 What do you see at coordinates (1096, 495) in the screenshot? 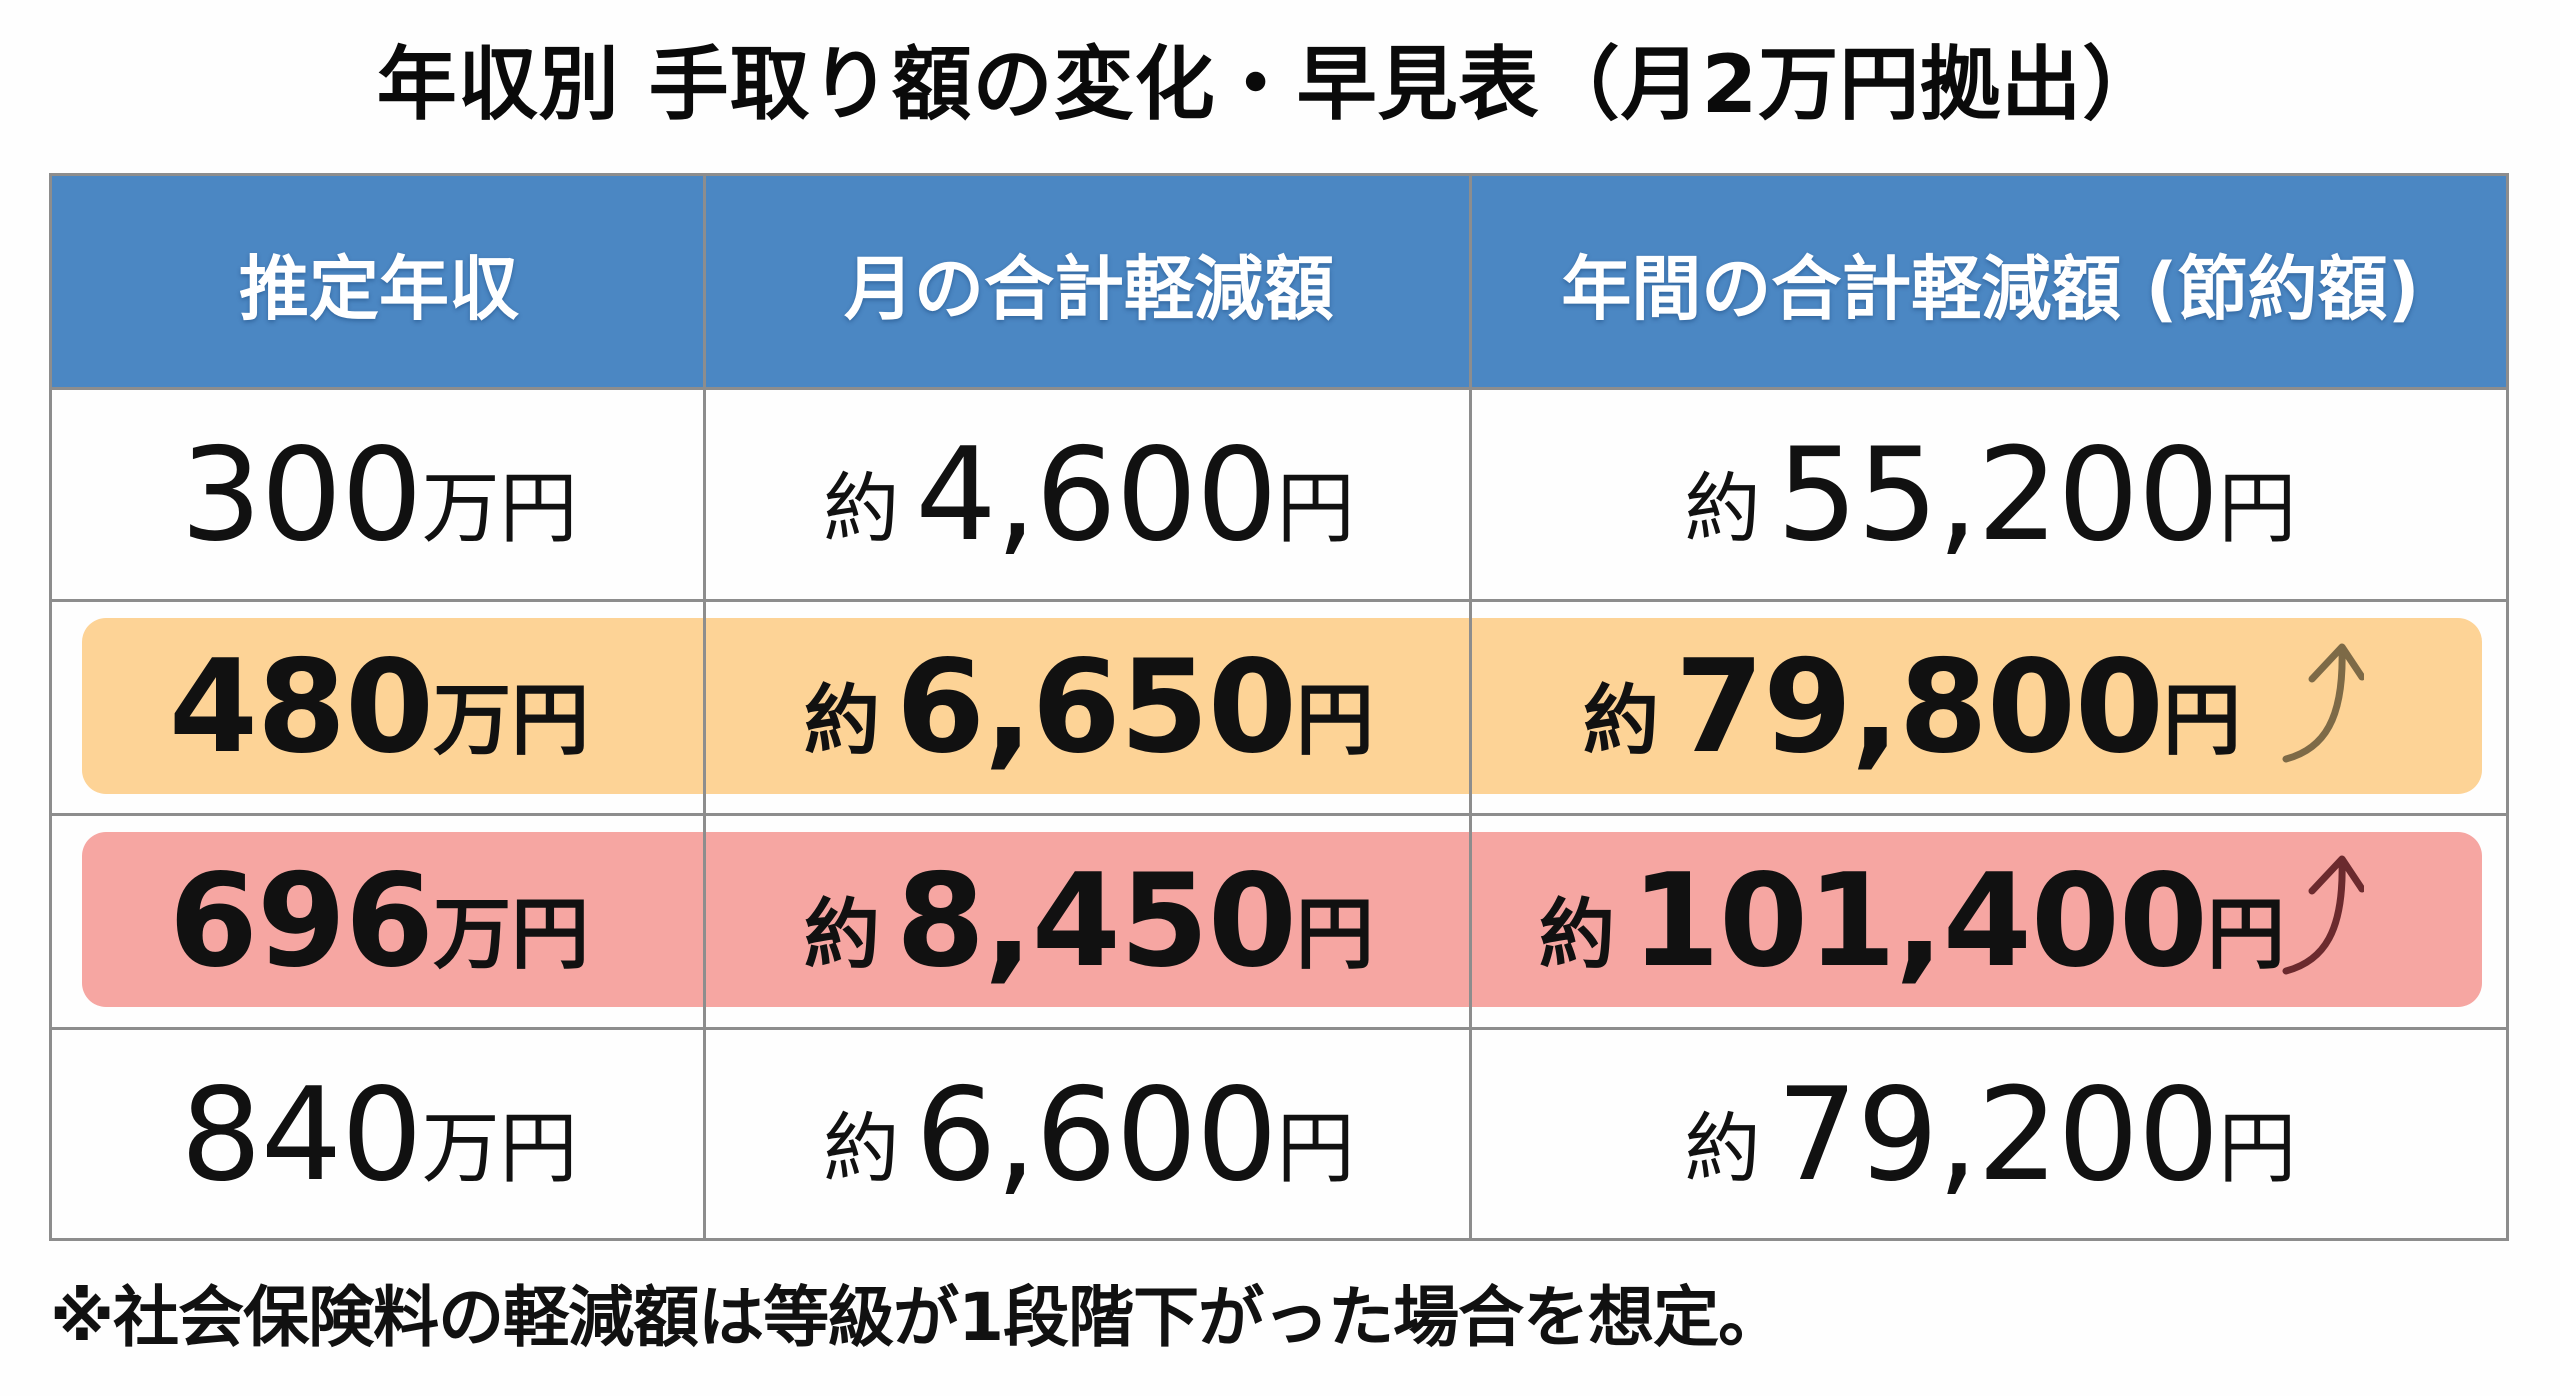
I see `monthly-value: 4,600` at bounding box center [1096, 495].